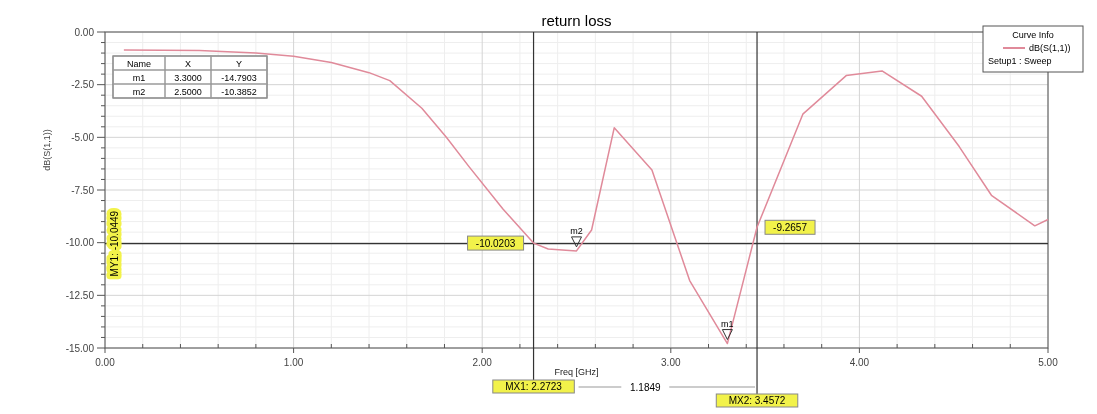 This screenshot has height=414, width=1097. Describe the element at coordinates (239, 77) in the screenshot. I see `annotation: -14.7903` at that location.